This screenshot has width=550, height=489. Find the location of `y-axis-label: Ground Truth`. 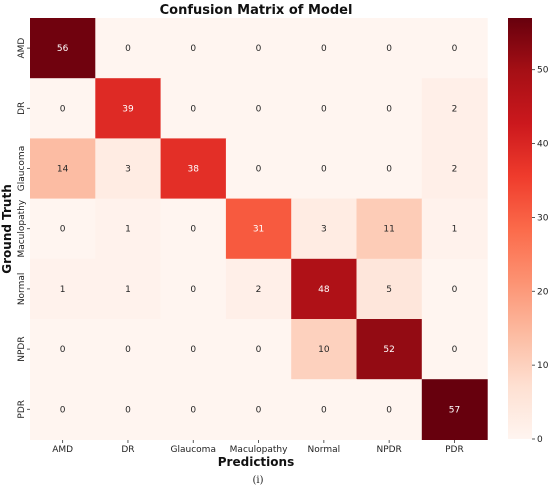

y-axis-label: Ground Truth is located at coordinates (7, 228).